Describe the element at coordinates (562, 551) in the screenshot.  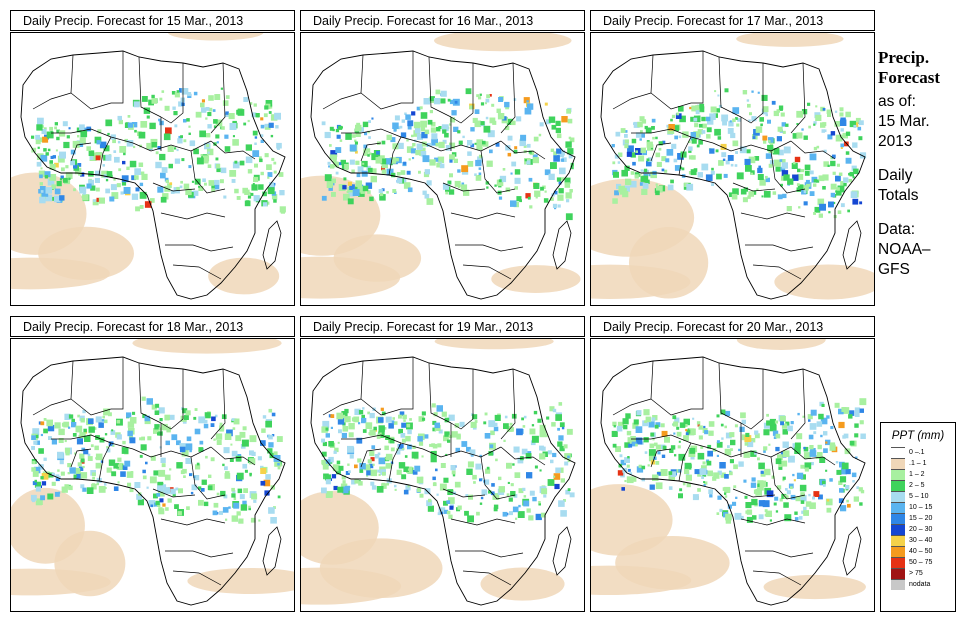
I see `madagascar-outline` at that location.